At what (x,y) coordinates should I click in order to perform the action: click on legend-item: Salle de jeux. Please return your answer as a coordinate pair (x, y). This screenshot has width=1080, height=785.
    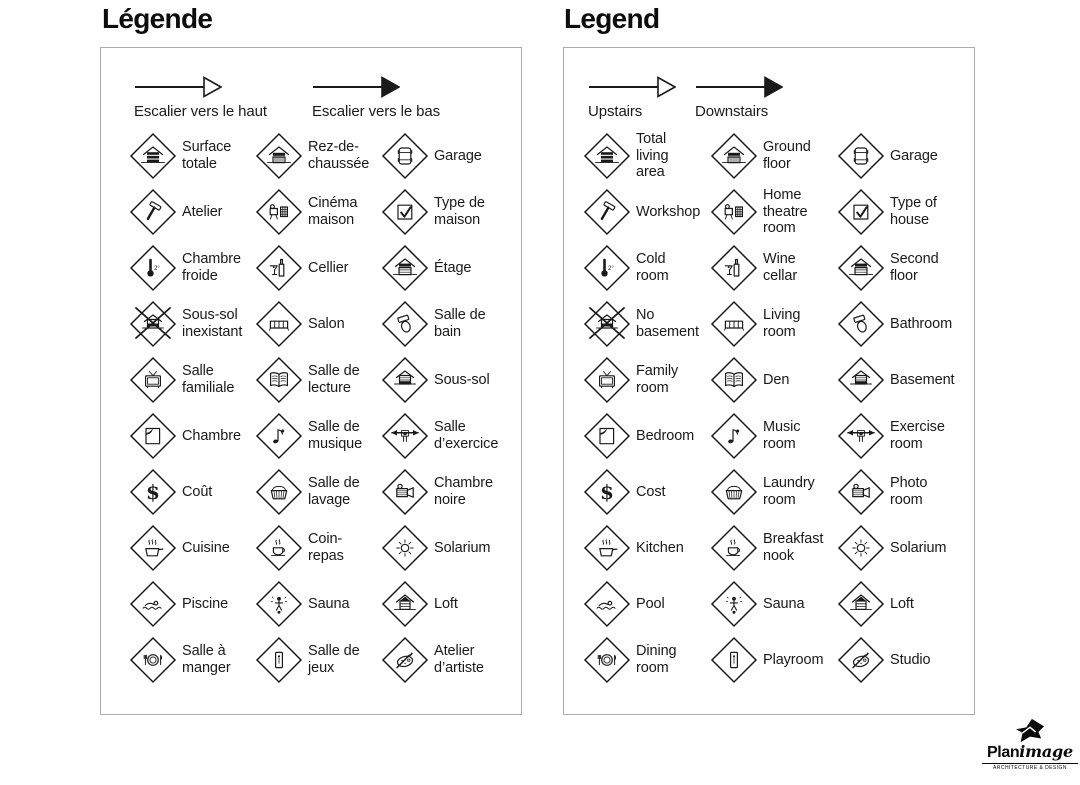
    Looking at the image, I should click on (318, 660).